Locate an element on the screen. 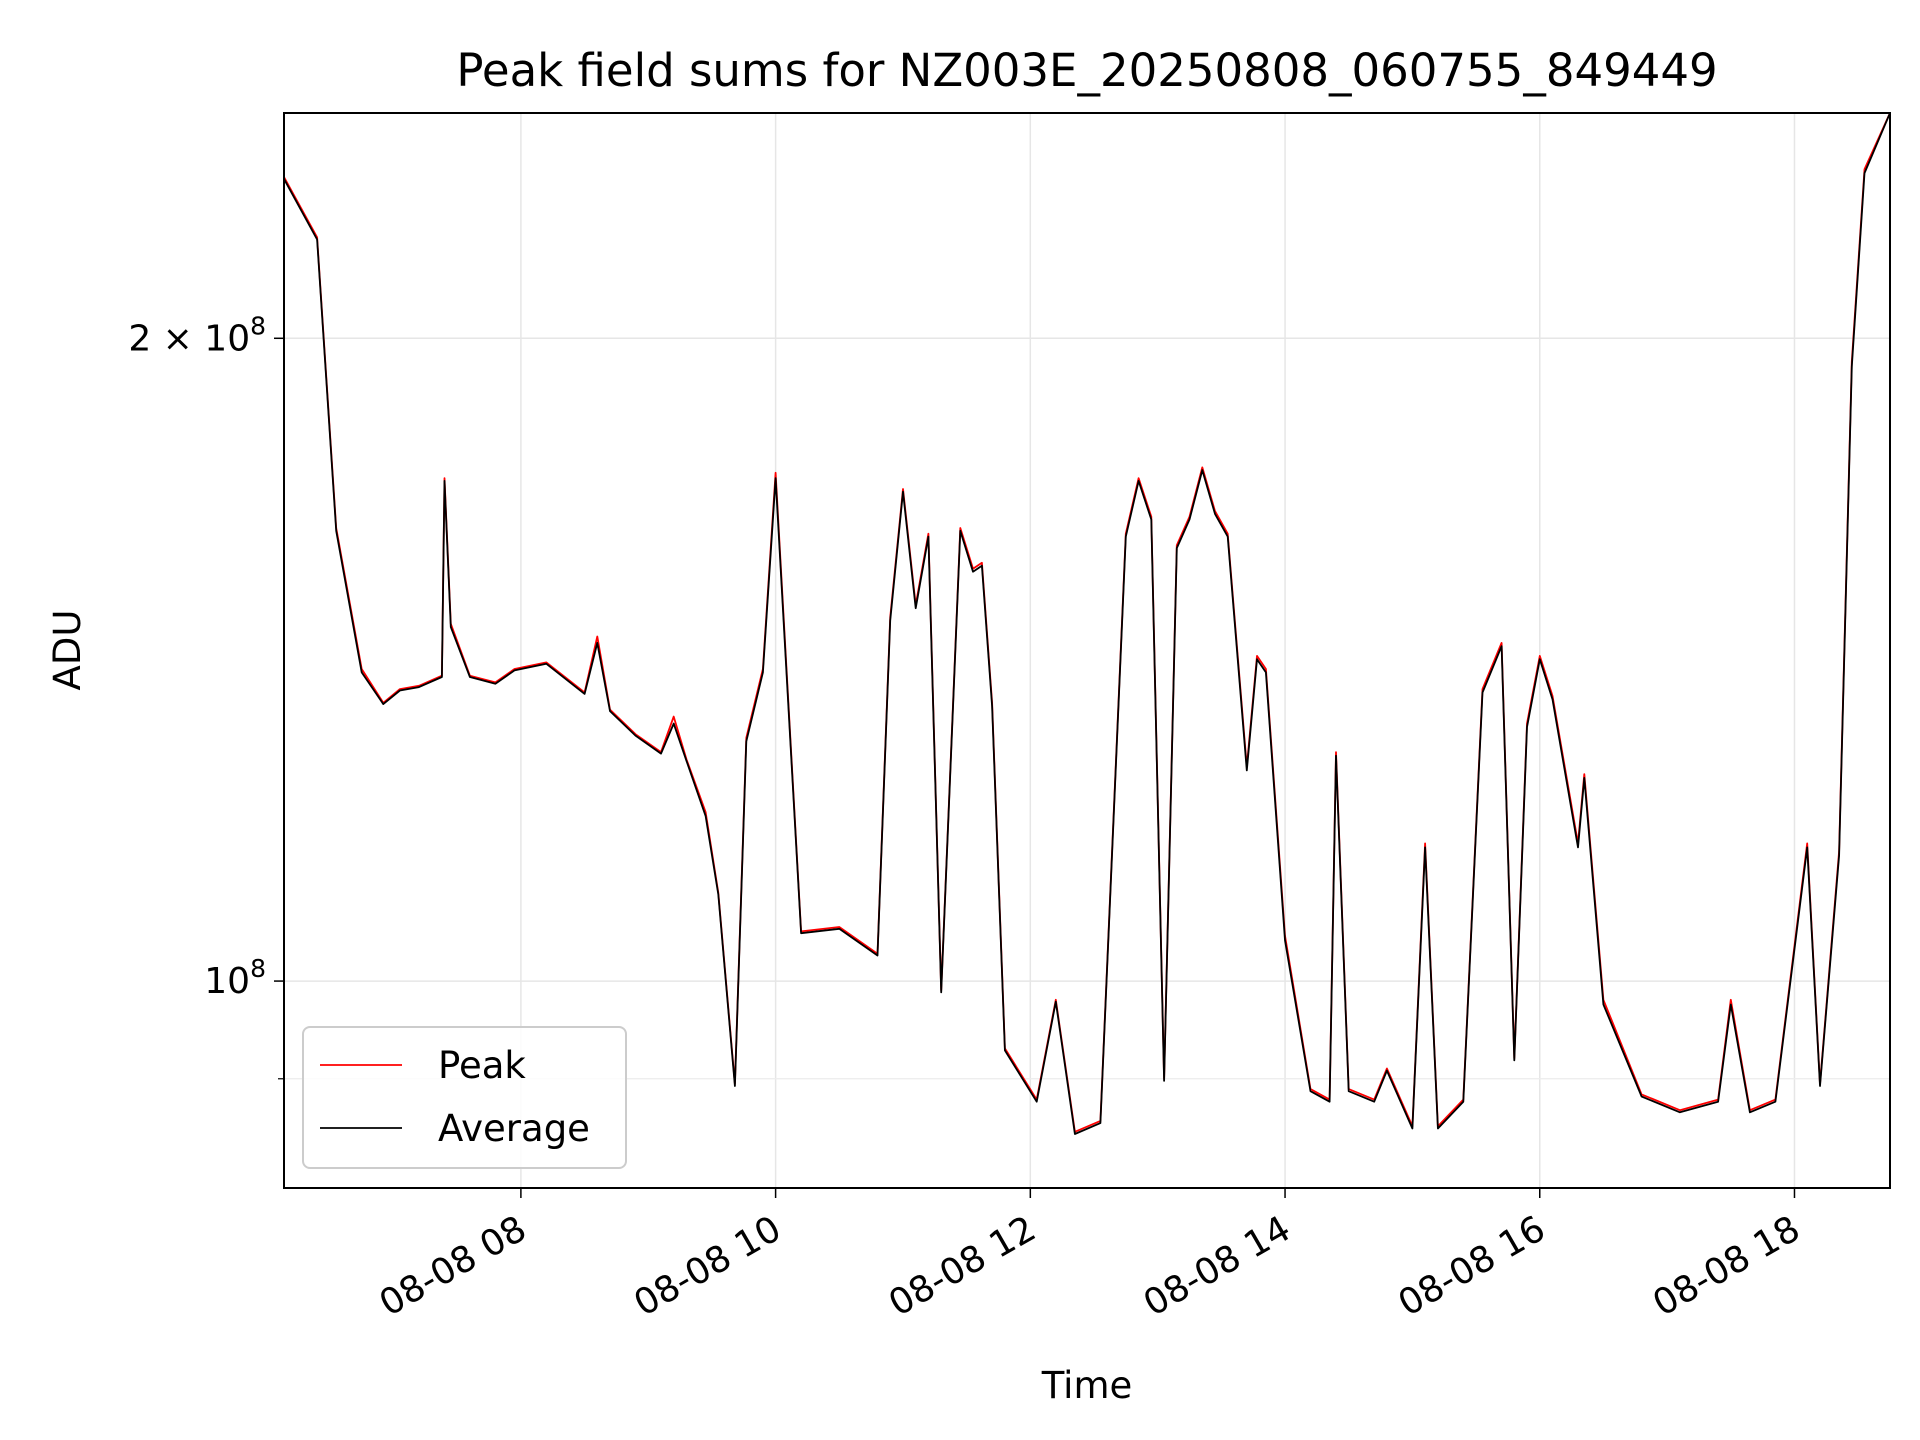  legend-label-average: Average is located at coordinates (514, 1128).